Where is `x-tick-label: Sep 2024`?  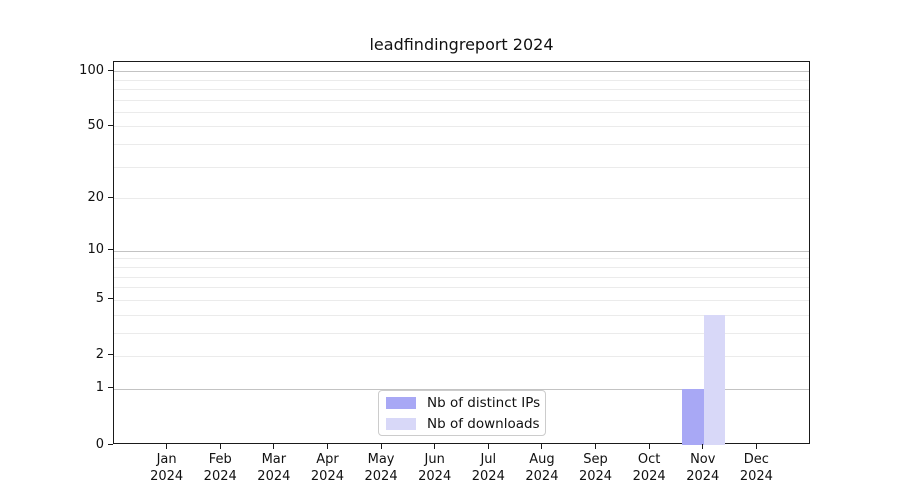 x-tick-label: Sep 2024 is located at coordinates (596, 468).